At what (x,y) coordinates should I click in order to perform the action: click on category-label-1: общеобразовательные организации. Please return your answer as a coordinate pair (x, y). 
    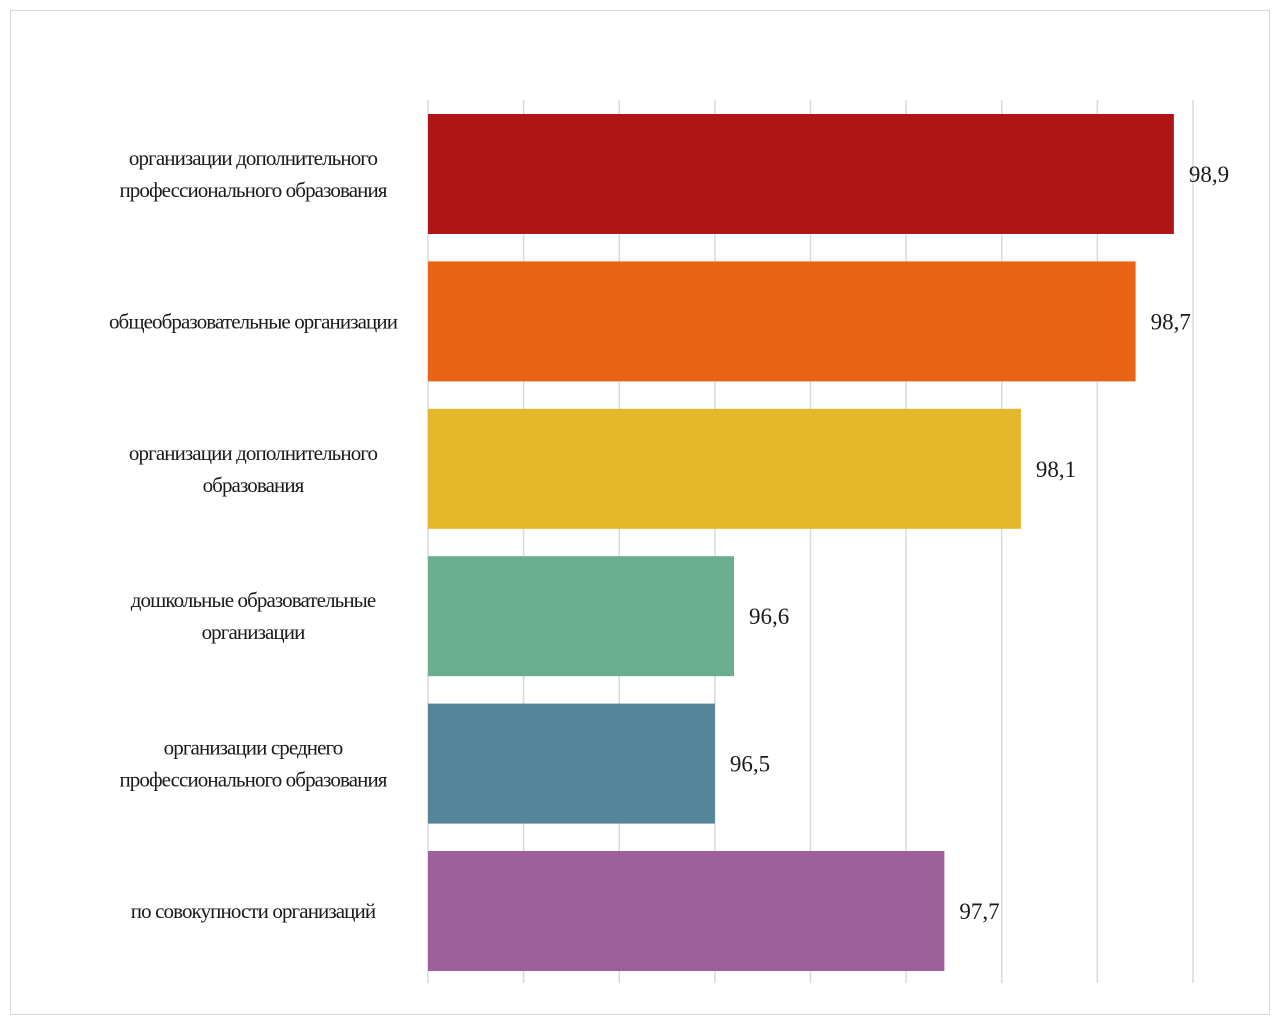
    Looking at the image, I should click on (253, 321).